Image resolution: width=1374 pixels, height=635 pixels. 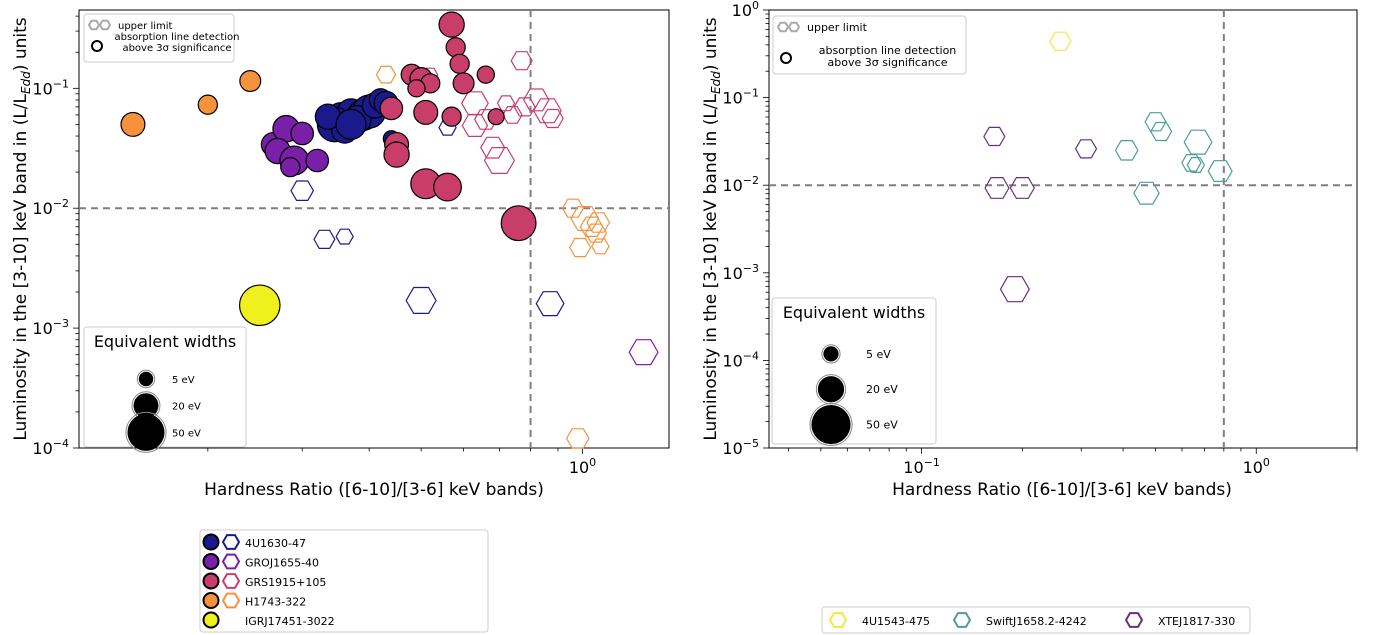 What do you see at coordinates (285, 582) in the screenshot?
I see `legend-source-name: GRS1915+105` at bounding box center [285, 582].